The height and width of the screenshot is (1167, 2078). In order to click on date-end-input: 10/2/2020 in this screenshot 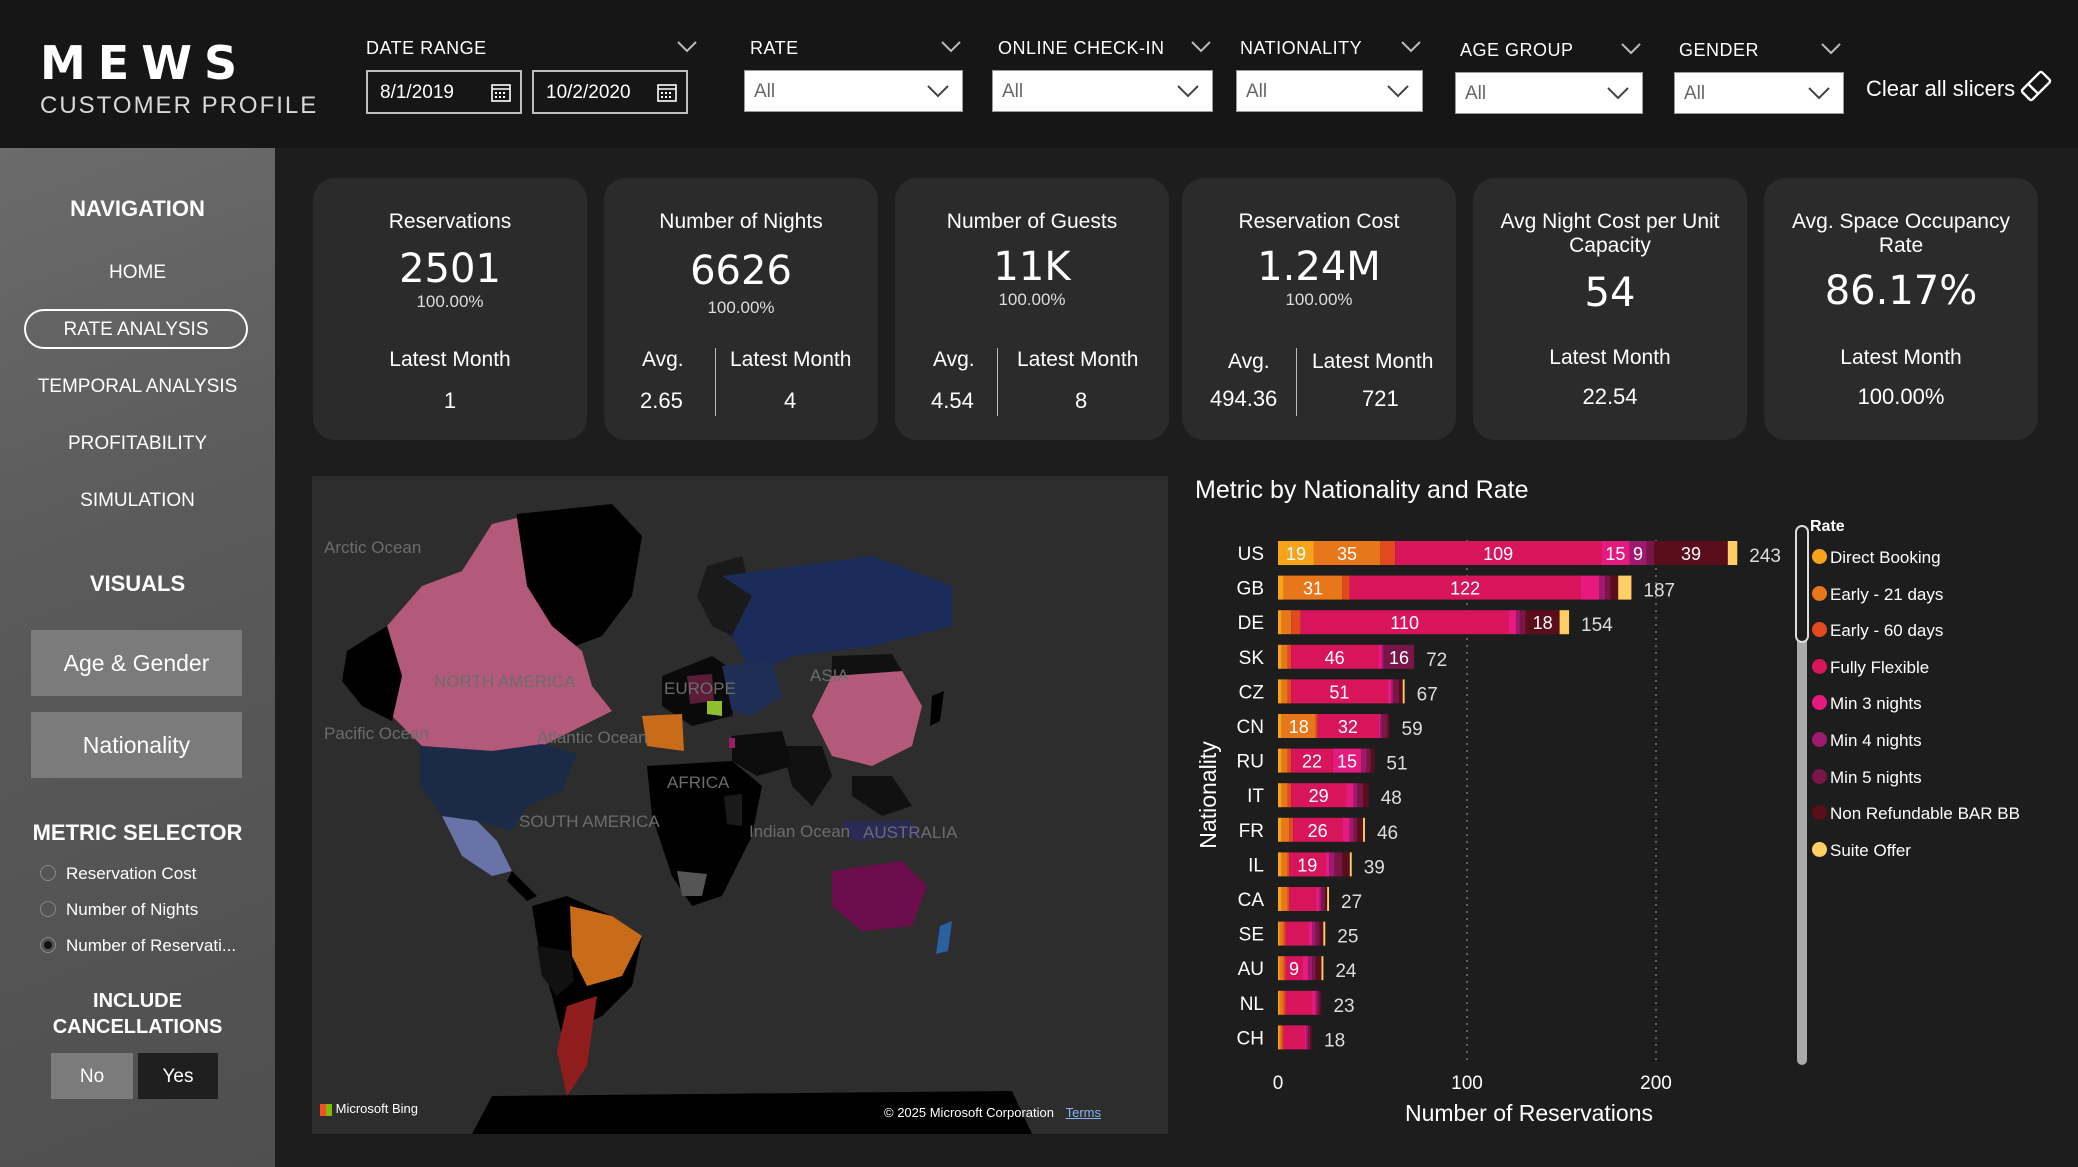, I will do `click(610, 92)`.